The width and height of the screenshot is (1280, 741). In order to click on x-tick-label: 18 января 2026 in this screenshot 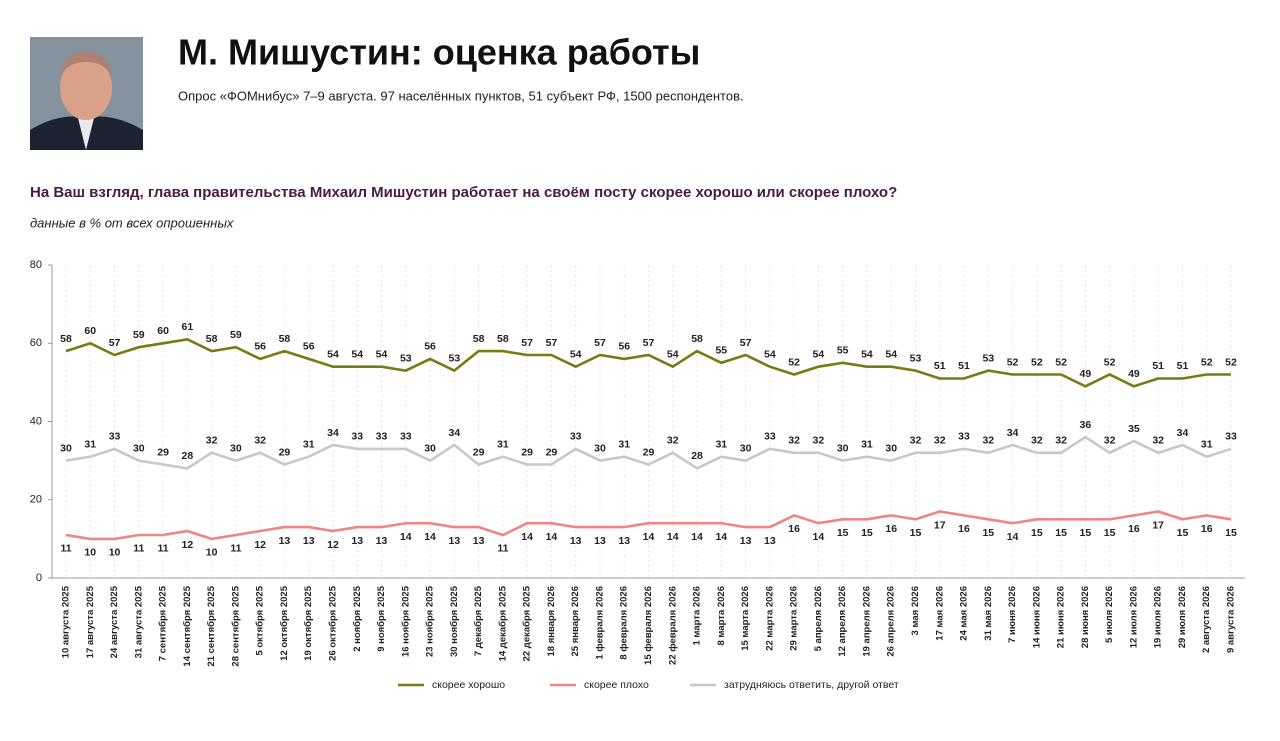, I will do `click(551, 621)`.